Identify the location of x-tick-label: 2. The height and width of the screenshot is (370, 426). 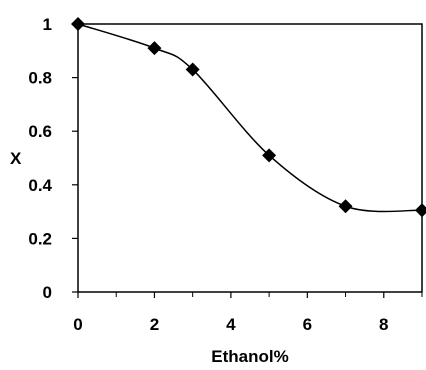
(154, 324).